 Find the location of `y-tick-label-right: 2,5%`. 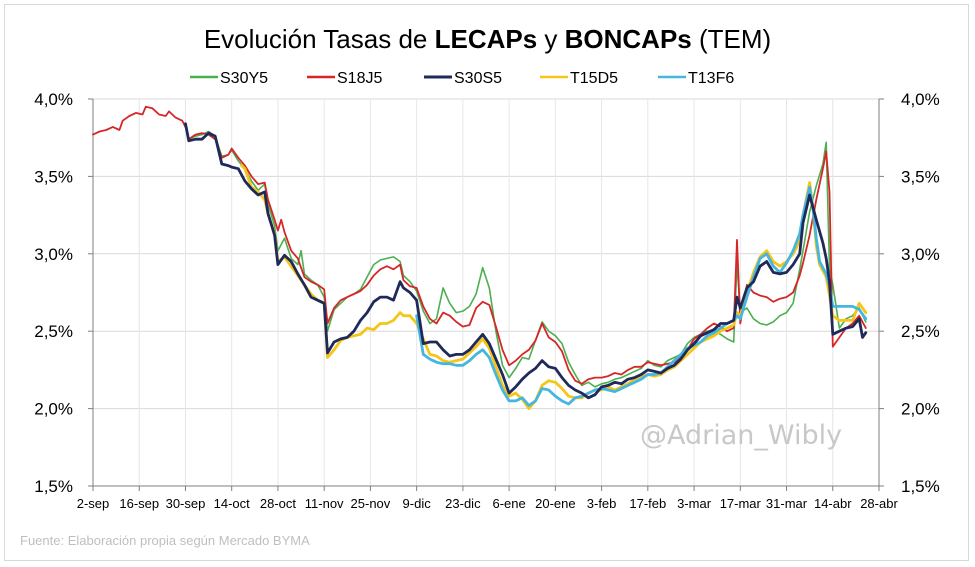

y-tick-label-right: 2,5% is located at coordinates (920, 331).